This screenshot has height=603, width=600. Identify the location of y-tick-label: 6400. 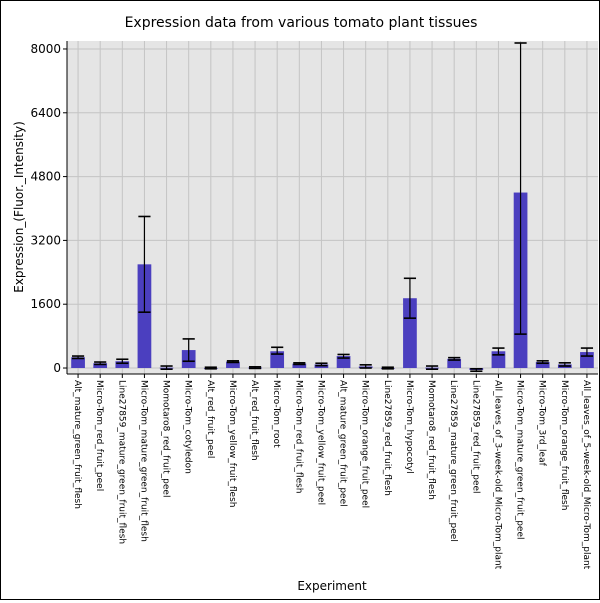
(45, 113).